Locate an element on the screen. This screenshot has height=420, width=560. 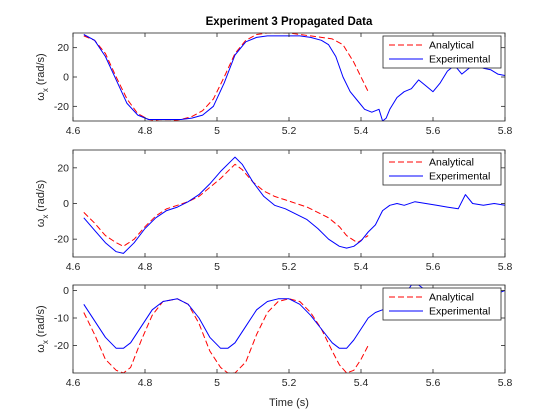
y-tick-label: -10 is located at coordinates (61, 319).